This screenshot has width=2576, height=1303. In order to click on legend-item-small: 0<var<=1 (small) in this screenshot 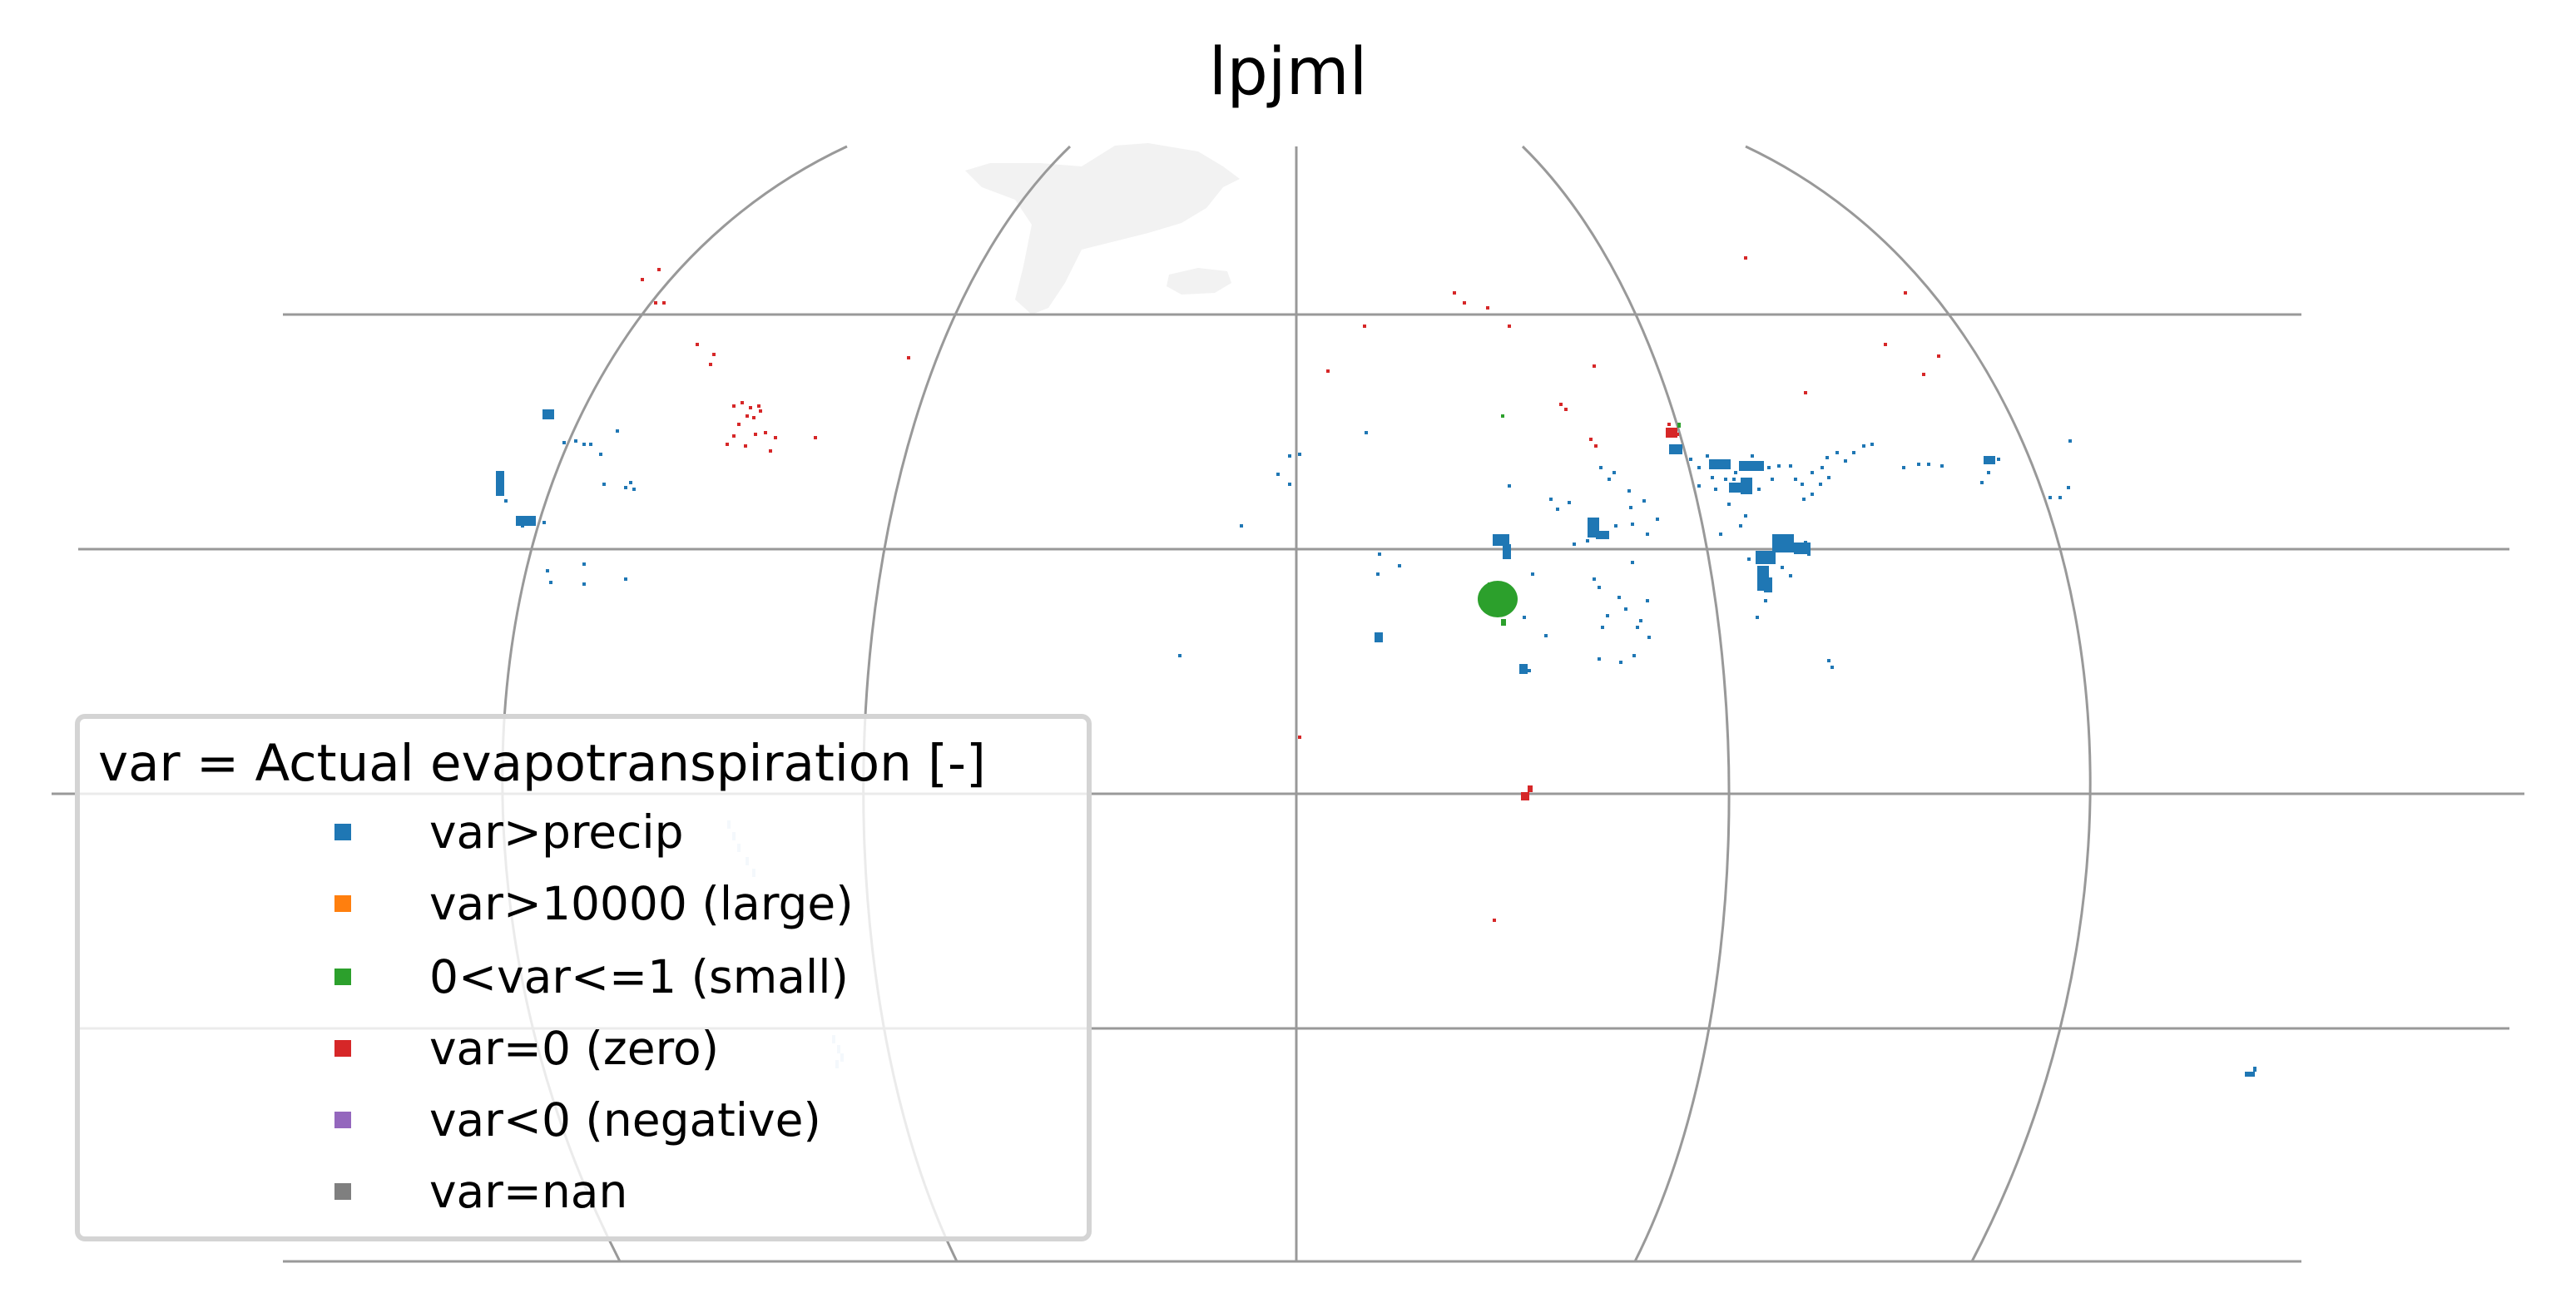, I will do `click(584, 977)`.